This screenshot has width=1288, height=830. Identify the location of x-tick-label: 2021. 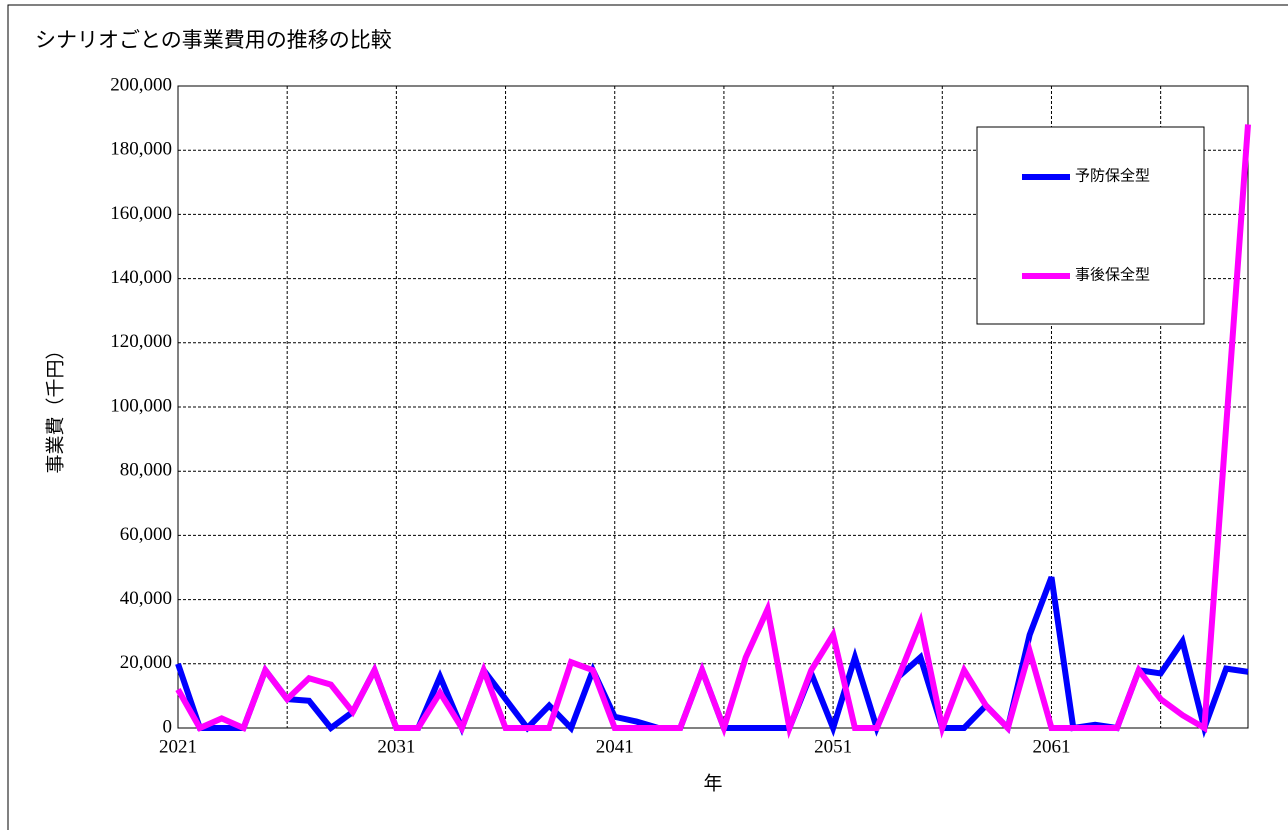
(178, 746).